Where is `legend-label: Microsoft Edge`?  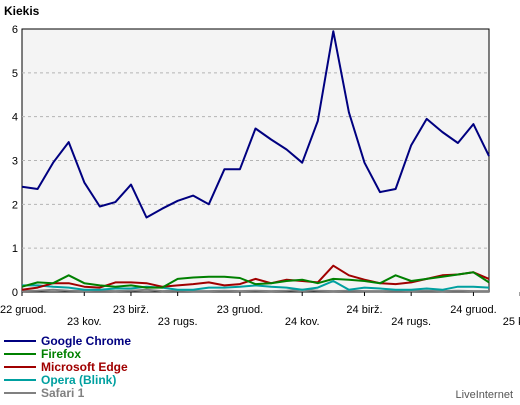 legend-label: Microsoft Edge is located at coordinates (84, 367).